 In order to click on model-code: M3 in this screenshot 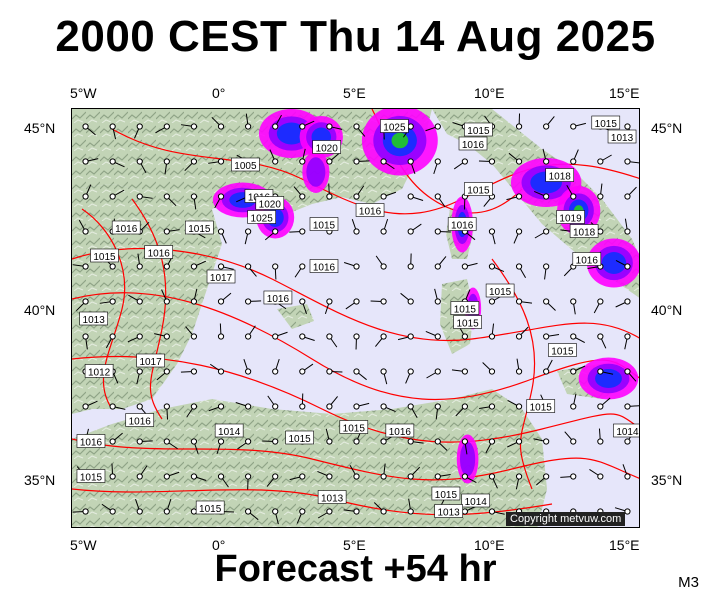, I will do `click(688, 582)`.